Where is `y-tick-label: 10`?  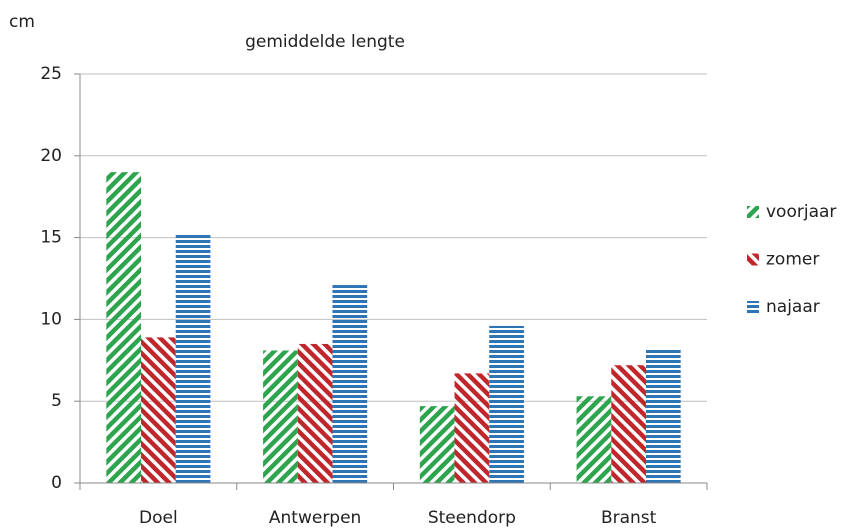
y-tick-label: 10 is located at coordinates (51, 319).